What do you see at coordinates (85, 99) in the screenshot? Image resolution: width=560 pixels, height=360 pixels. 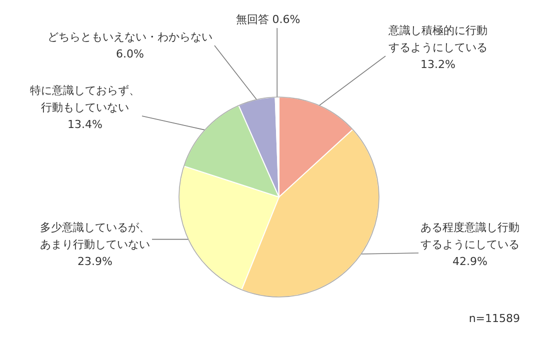 I see `slice-label: 特に意識しておらず、行動もしていない` at bounding box center [85, 99].